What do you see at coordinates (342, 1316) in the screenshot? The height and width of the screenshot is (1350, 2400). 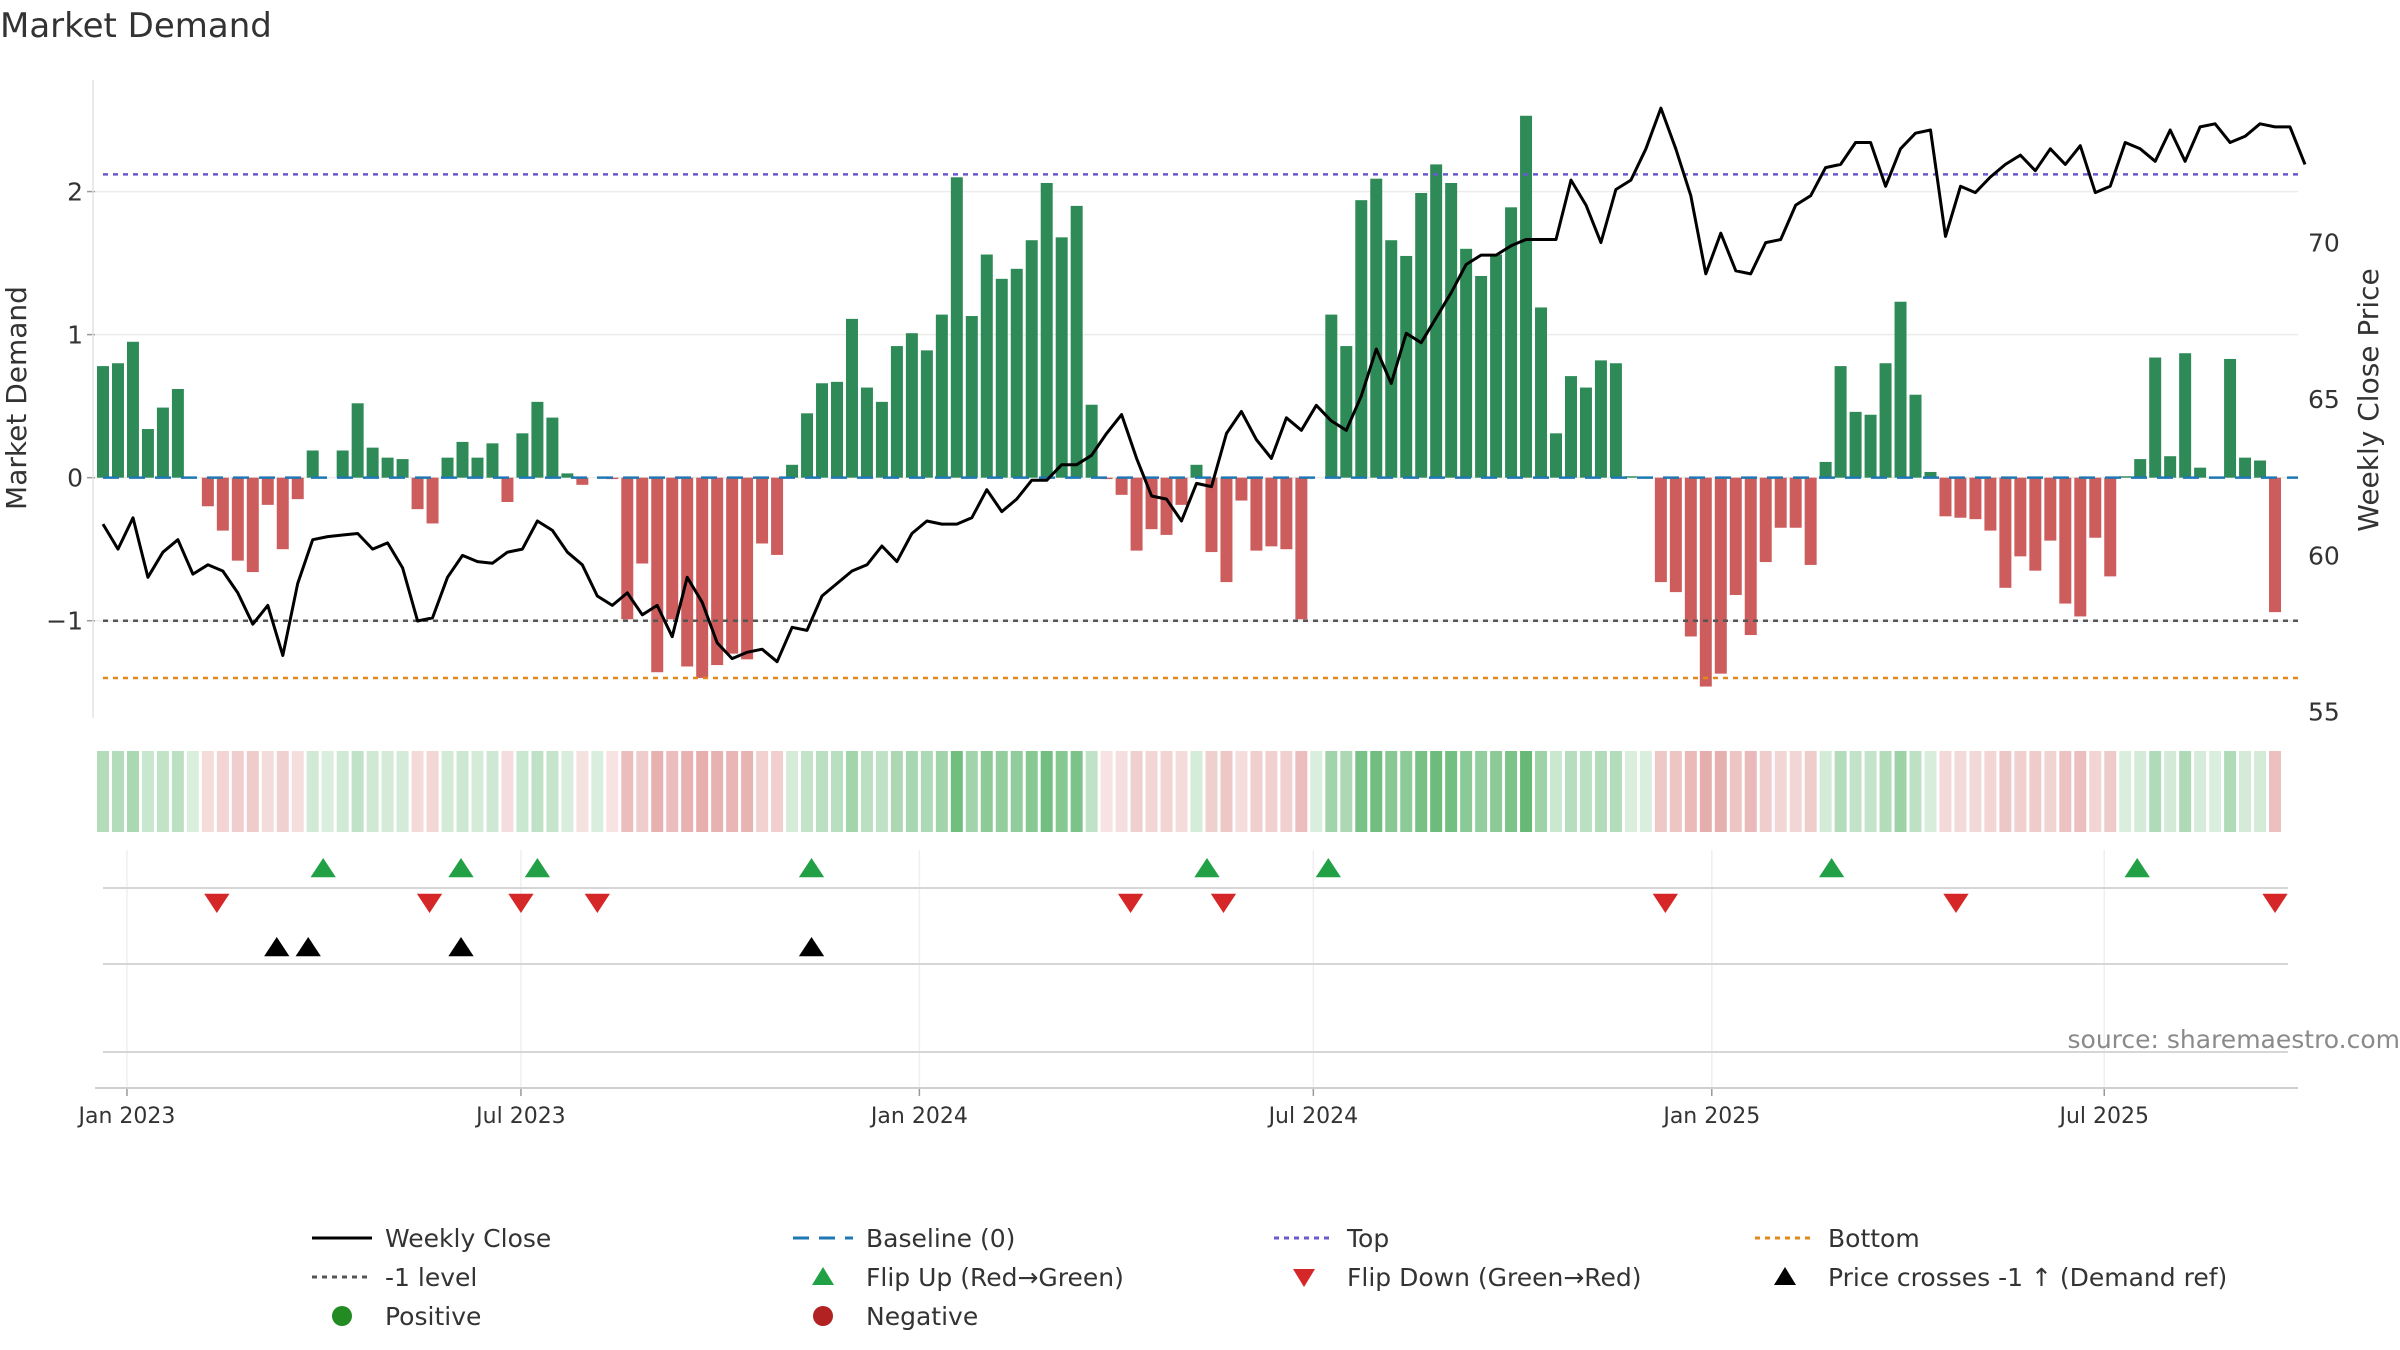 I see `legend-swatch-dot` at bounding box center [342, 1316].